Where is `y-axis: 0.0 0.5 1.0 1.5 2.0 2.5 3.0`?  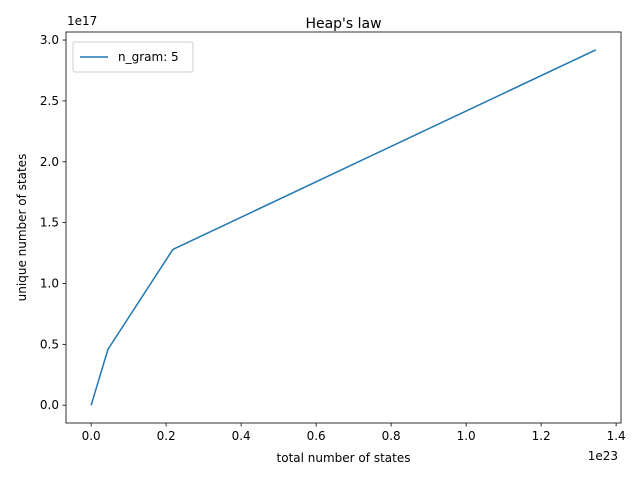
y-axis: 0.0 0.5 1.0 1.5 2.0 2.5 3.0 is located at coordinates (53, 222).